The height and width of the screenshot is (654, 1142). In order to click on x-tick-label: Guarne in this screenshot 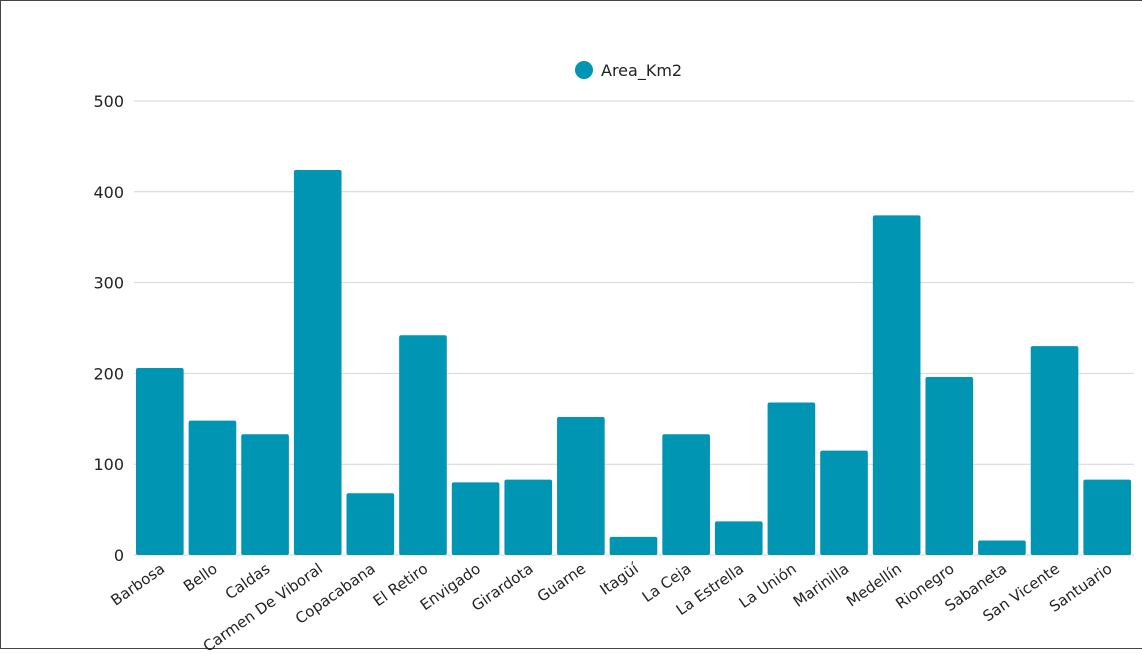, I will do `click(561, 583)`.